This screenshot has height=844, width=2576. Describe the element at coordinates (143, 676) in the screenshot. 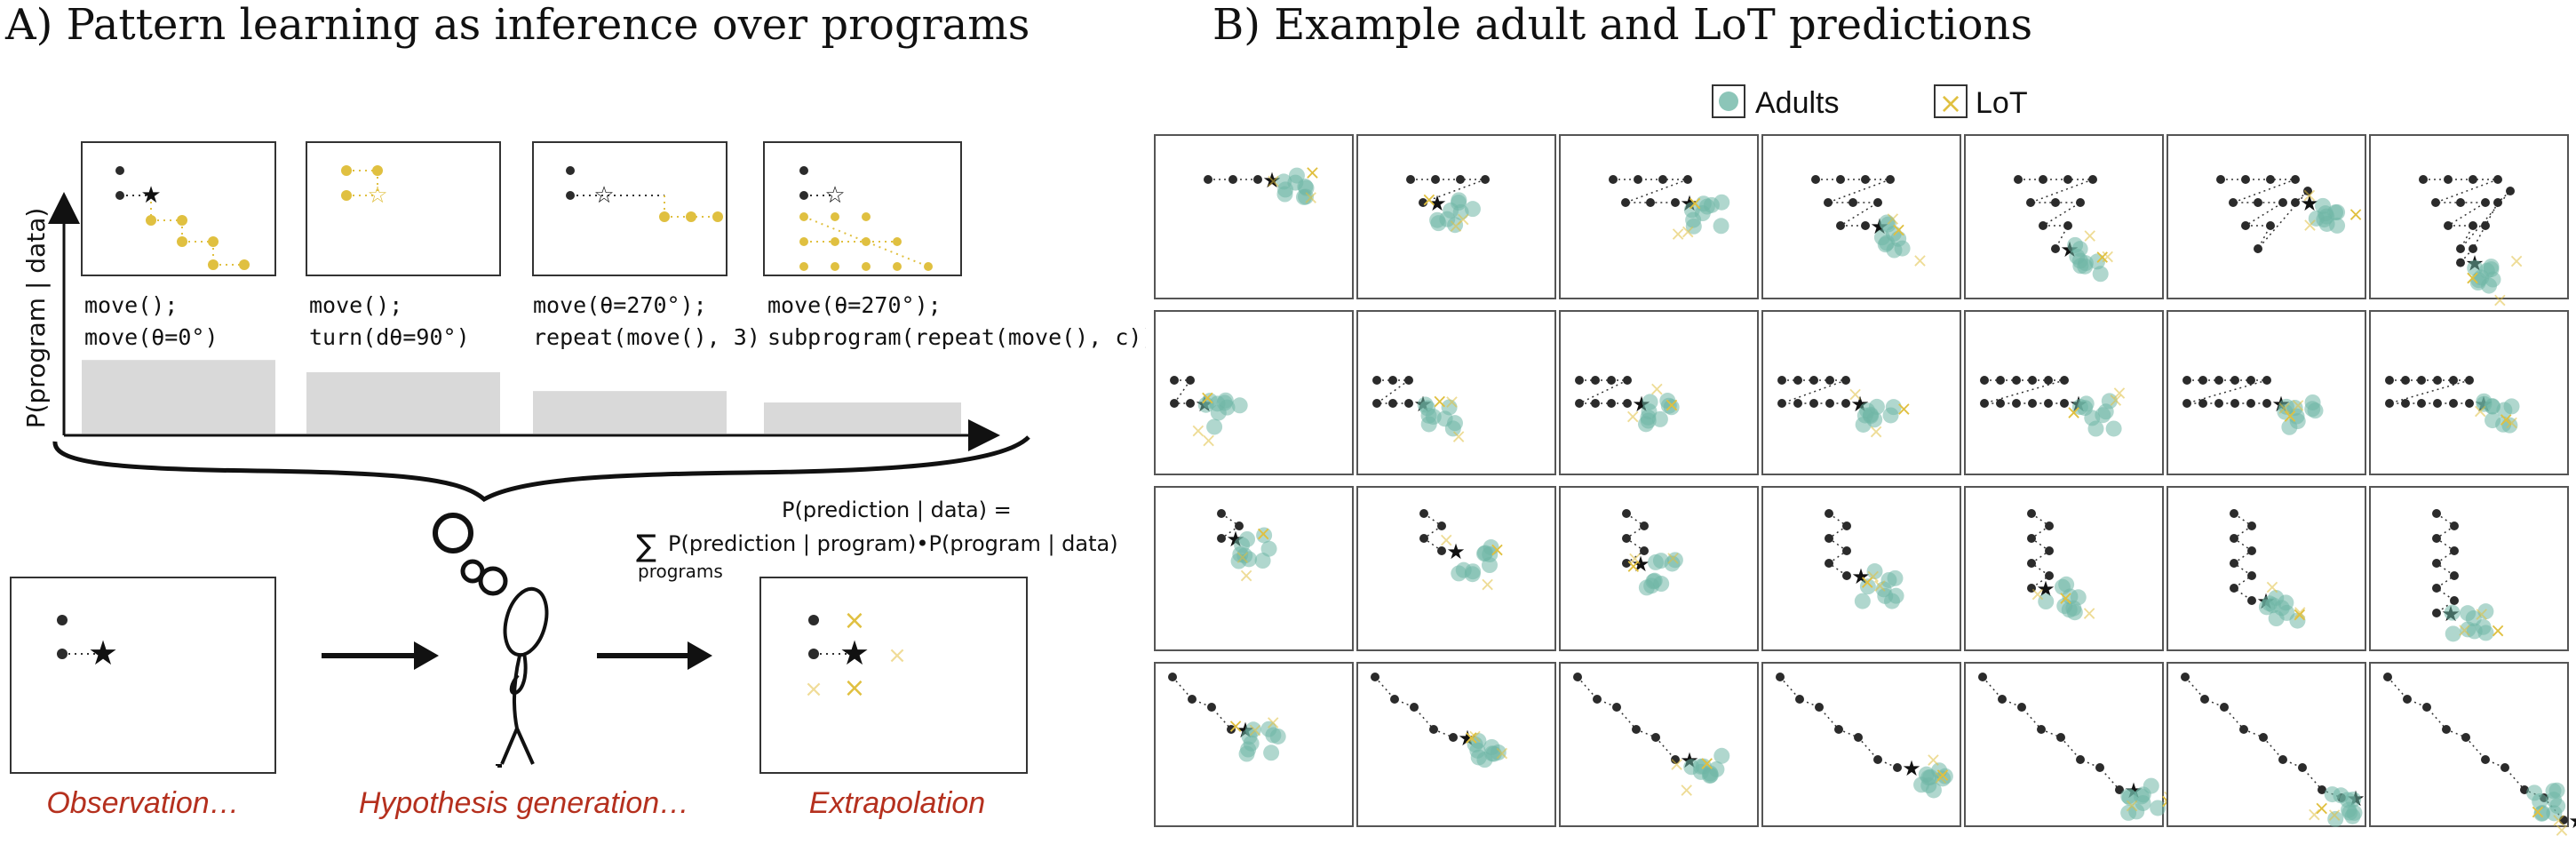

I see `observation-box: ★` at that location.